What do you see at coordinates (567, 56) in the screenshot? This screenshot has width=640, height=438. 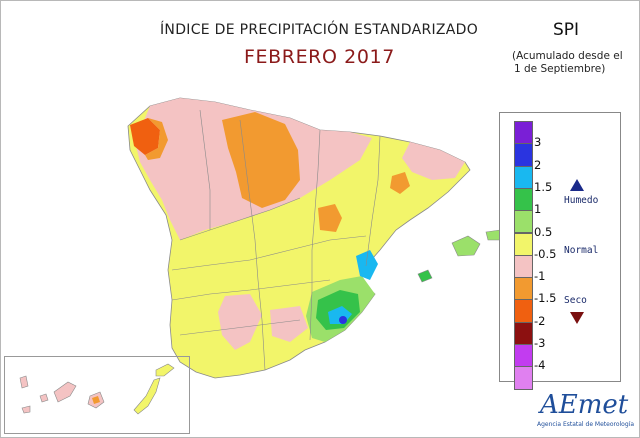 I see `accumulation-note-line1: (Acumulado desde el` at bounding box center [567, 56].